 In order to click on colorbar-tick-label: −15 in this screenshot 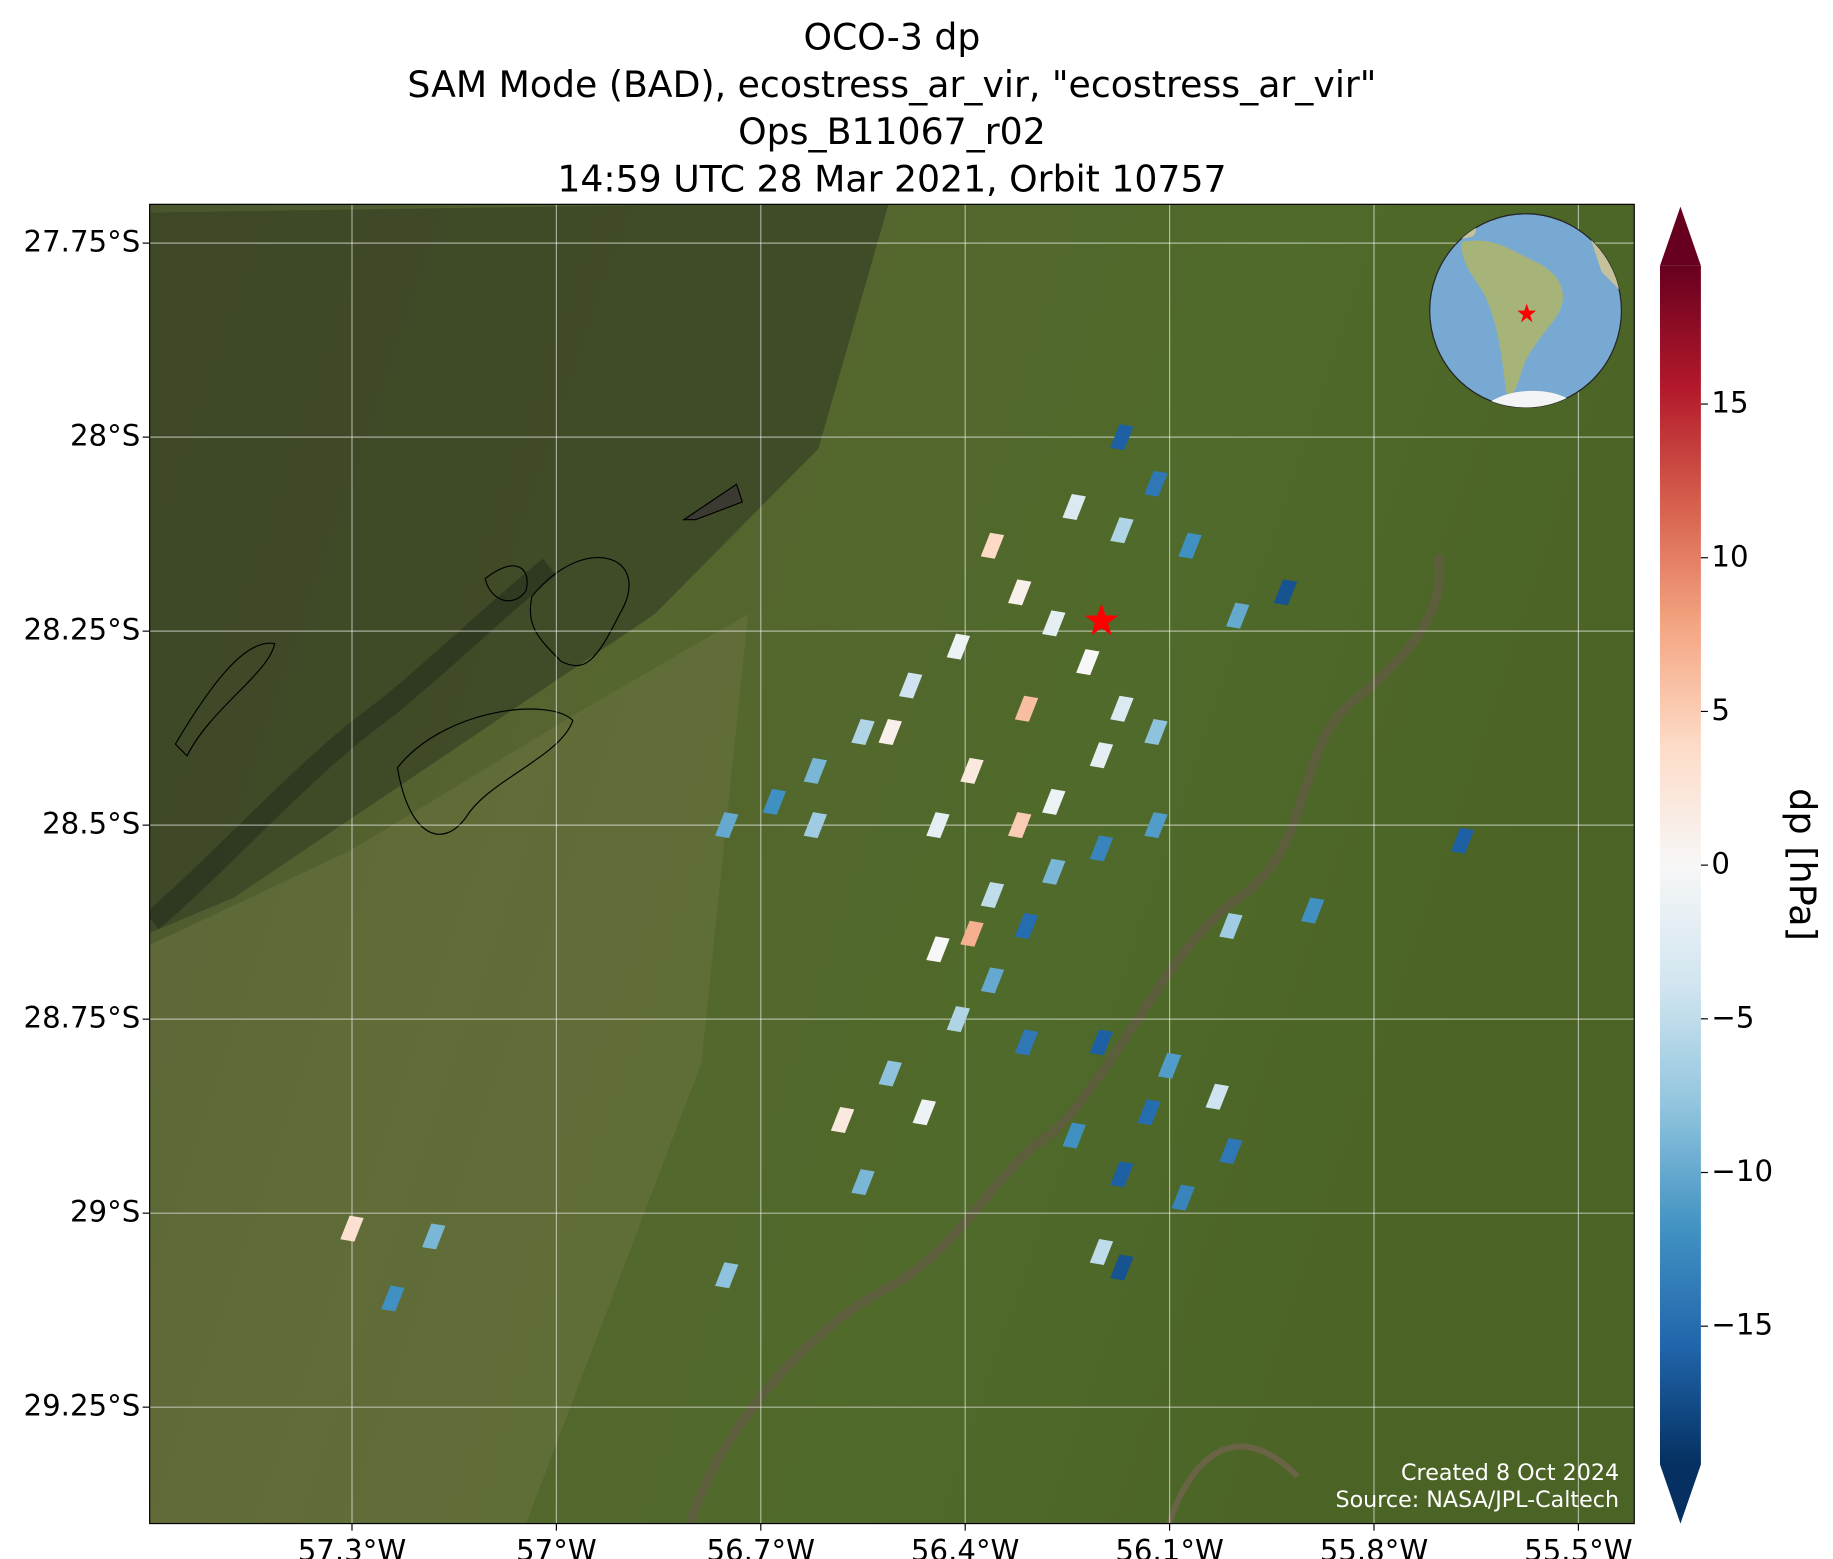, I will do `click(1742, 1325)`.